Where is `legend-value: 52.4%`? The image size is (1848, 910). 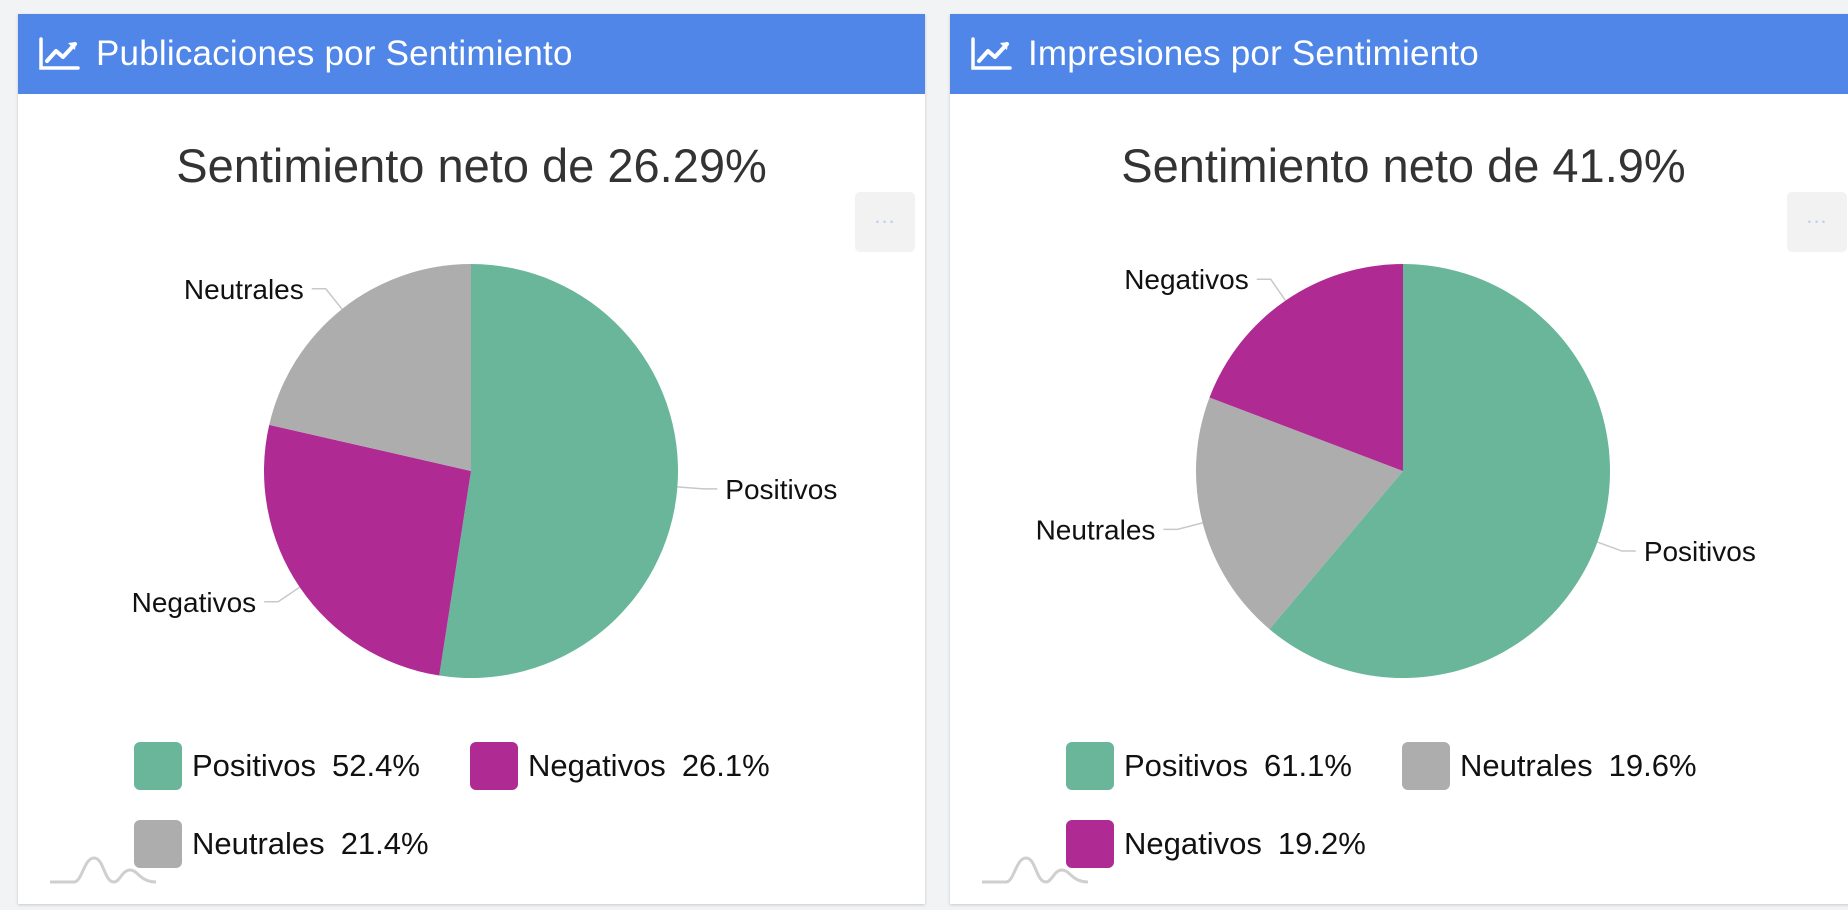 legend-value: 52.4% is located at coordinates (376, 765).